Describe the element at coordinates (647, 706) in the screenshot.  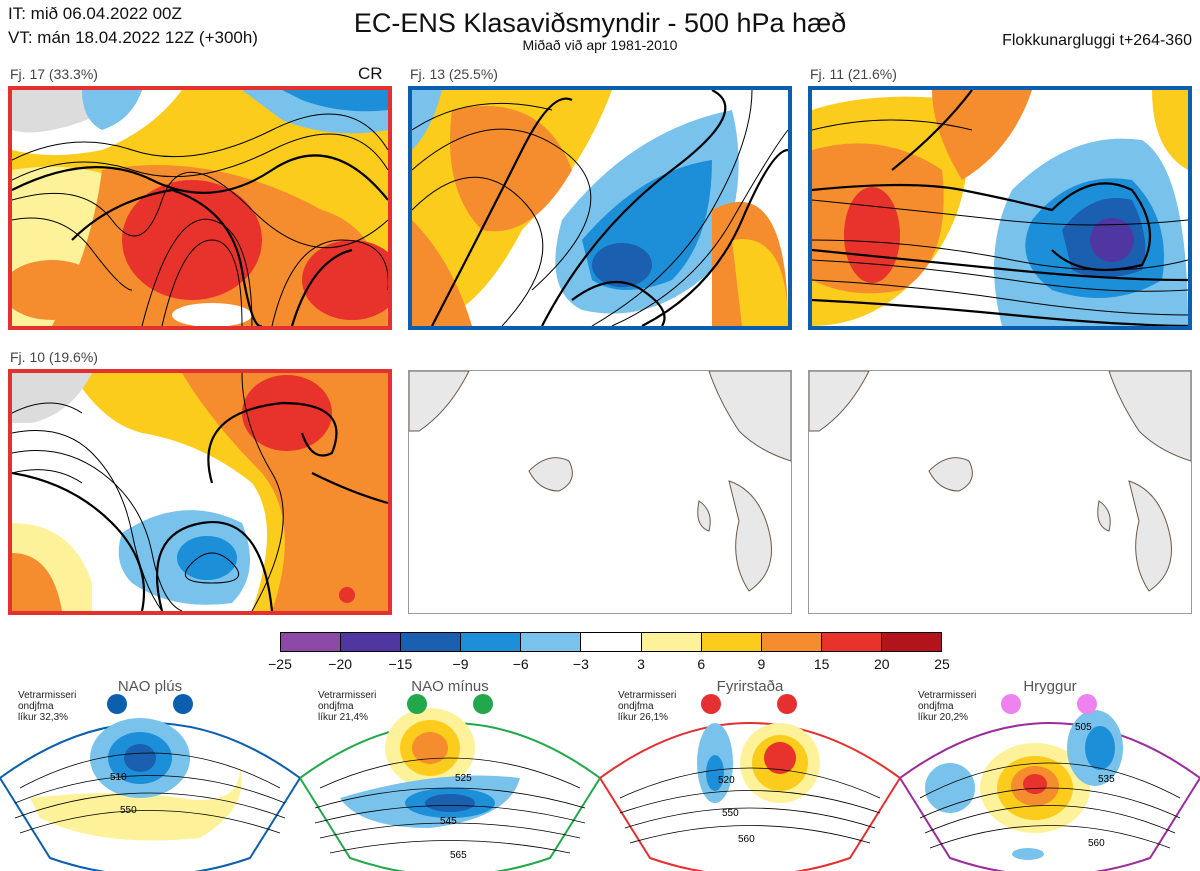
I see `regime-note: Vetrarmisseri ondjfma líkur 26,1%` at that location.